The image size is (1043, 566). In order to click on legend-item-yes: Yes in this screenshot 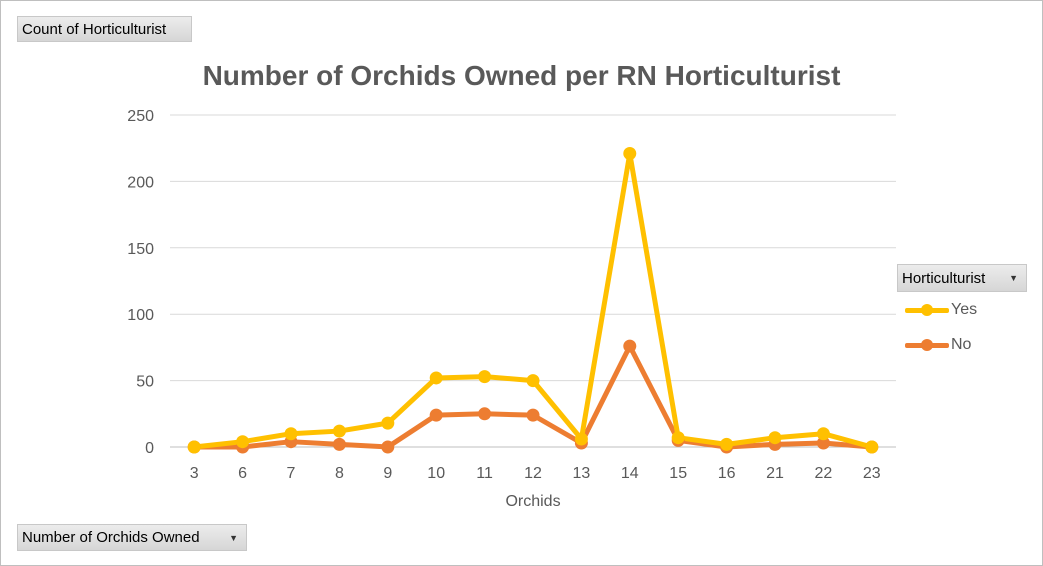, I will do `click(940, 310)`.